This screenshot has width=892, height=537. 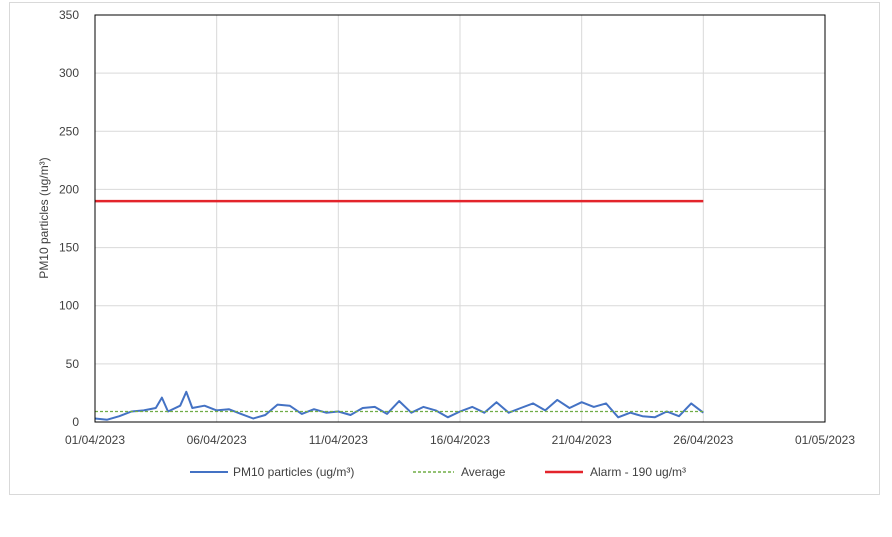 I want to click on y-tick-label: 150, so click(x=69, y=248).